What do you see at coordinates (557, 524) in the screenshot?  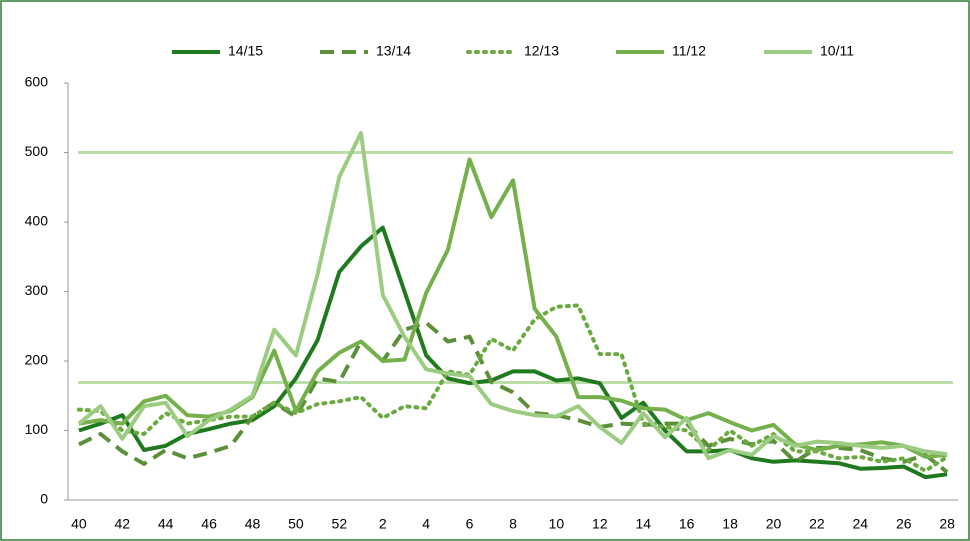 I see `x-tick-label: 10` at bounding box center [557, 524].